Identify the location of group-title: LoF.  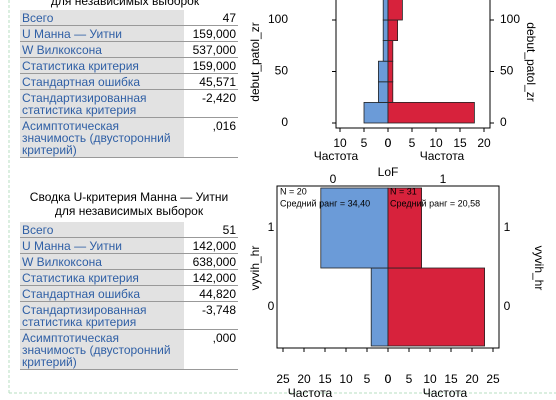
(388, 172).